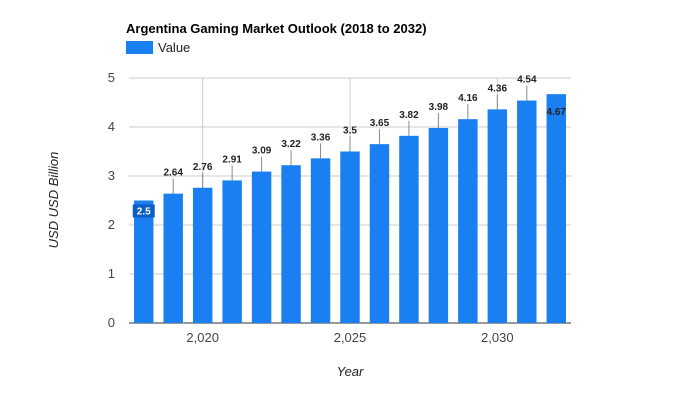  Describe the element at coordinates (111, 175) in the screenshot. I see `y-tick-label: 3` at that location.